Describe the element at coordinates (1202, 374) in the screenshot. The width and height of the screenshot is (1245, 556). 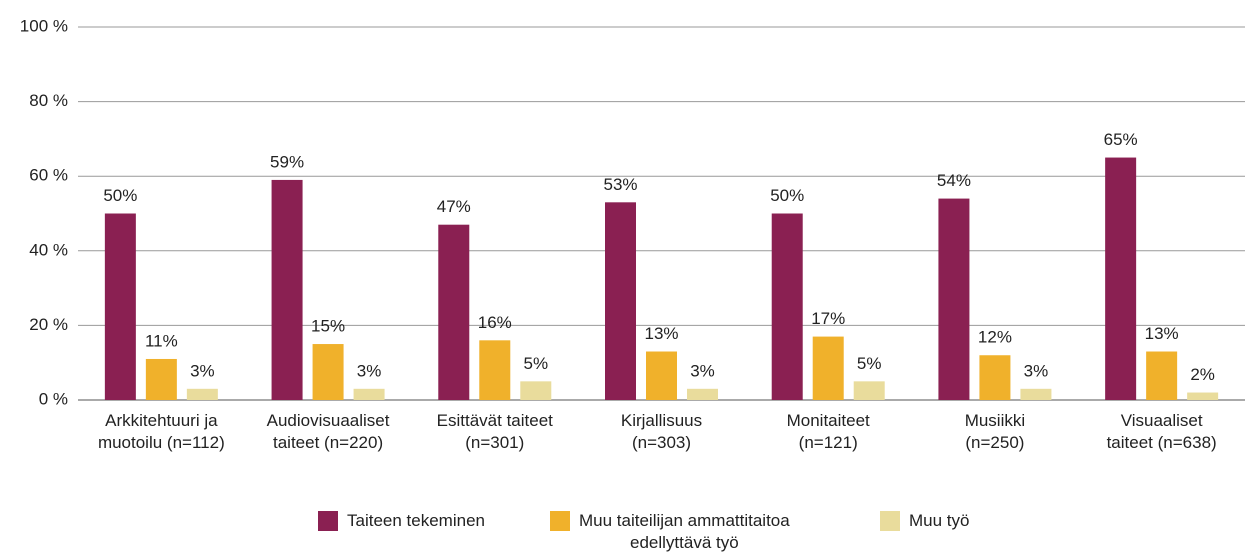
I see `data-label: 2%` at that location.